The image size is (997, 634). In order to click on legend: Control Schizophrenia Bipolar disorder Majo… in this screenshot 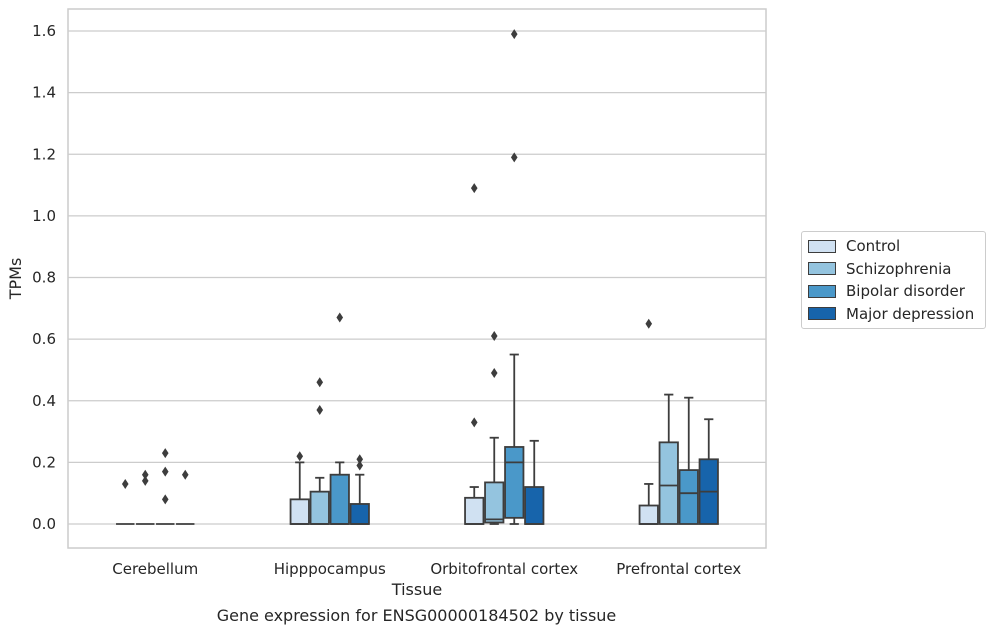, I will do `click(893, 280)`.